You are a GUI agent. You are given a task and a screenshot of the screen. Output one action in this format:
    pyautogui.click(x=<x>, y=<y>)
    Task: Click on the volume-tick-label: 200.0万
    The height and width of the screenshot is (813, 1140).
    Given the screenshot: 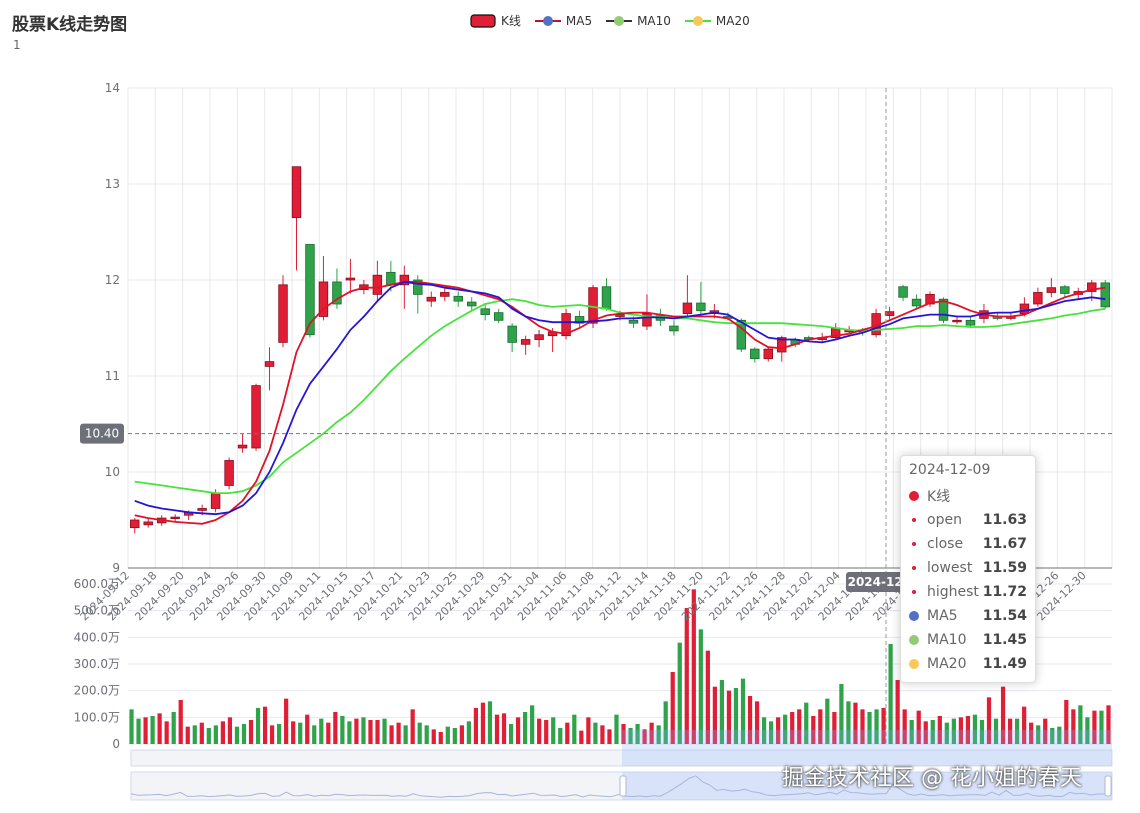 What is the action you would take?
    pyautogui.click(x=97, y=691)
    